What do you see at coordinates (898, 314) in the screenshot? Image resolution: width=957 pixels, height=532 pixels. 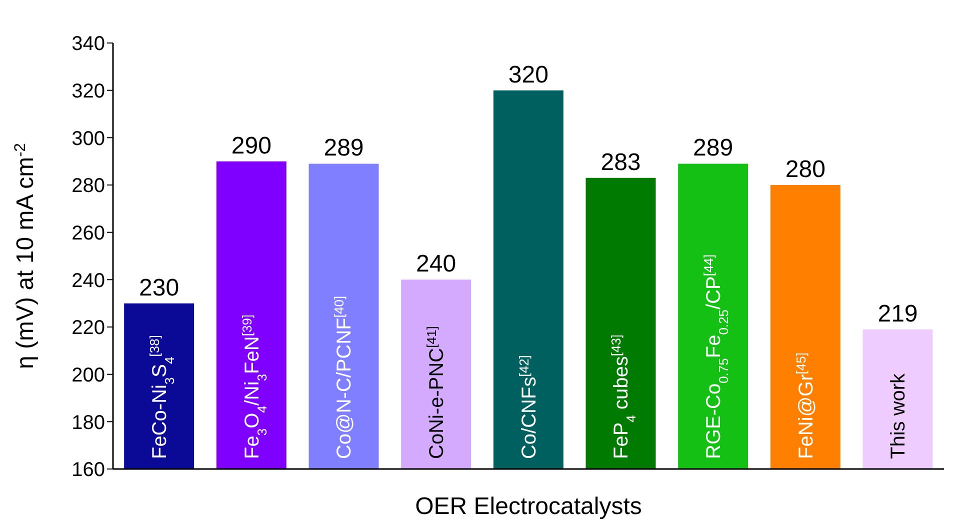 I see `data-label: 219` at bounding box center [898, 314].